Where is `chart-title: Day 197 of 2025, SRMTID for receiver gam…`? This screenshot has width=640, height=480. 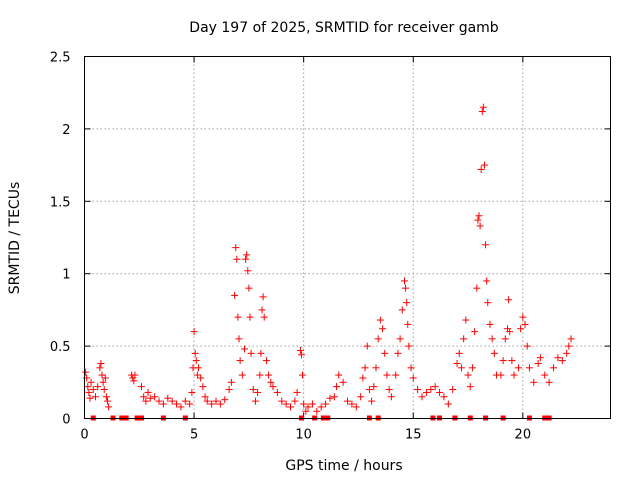
chart-title: Day 197 of 2025, SRMTID for receiver gam… is located at coordinates (344, 28).